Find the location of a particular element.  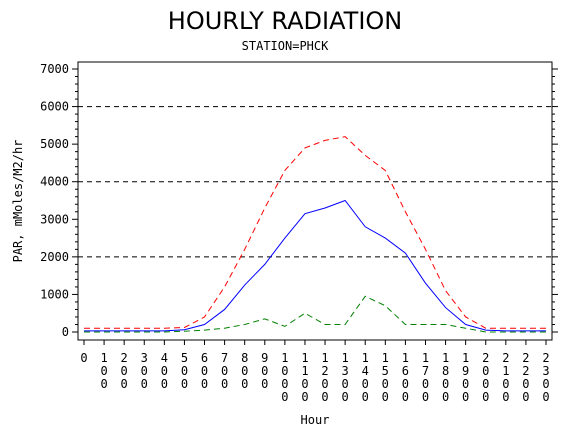

y-tick-label: 7000 is located at coordinates (54, 69).